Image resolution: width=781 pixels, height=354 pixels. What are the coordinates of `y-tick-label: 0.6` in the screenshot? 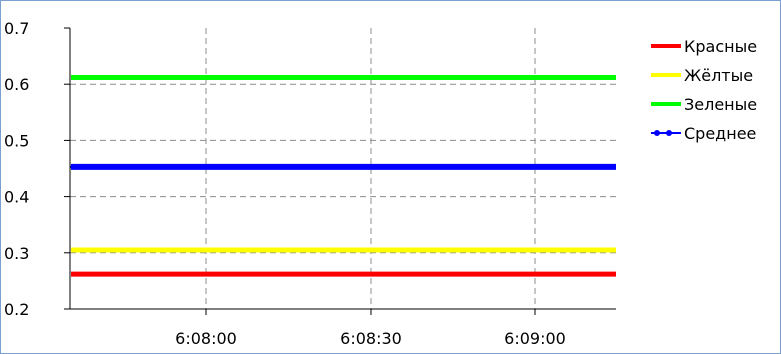 It's located at (16, 84).